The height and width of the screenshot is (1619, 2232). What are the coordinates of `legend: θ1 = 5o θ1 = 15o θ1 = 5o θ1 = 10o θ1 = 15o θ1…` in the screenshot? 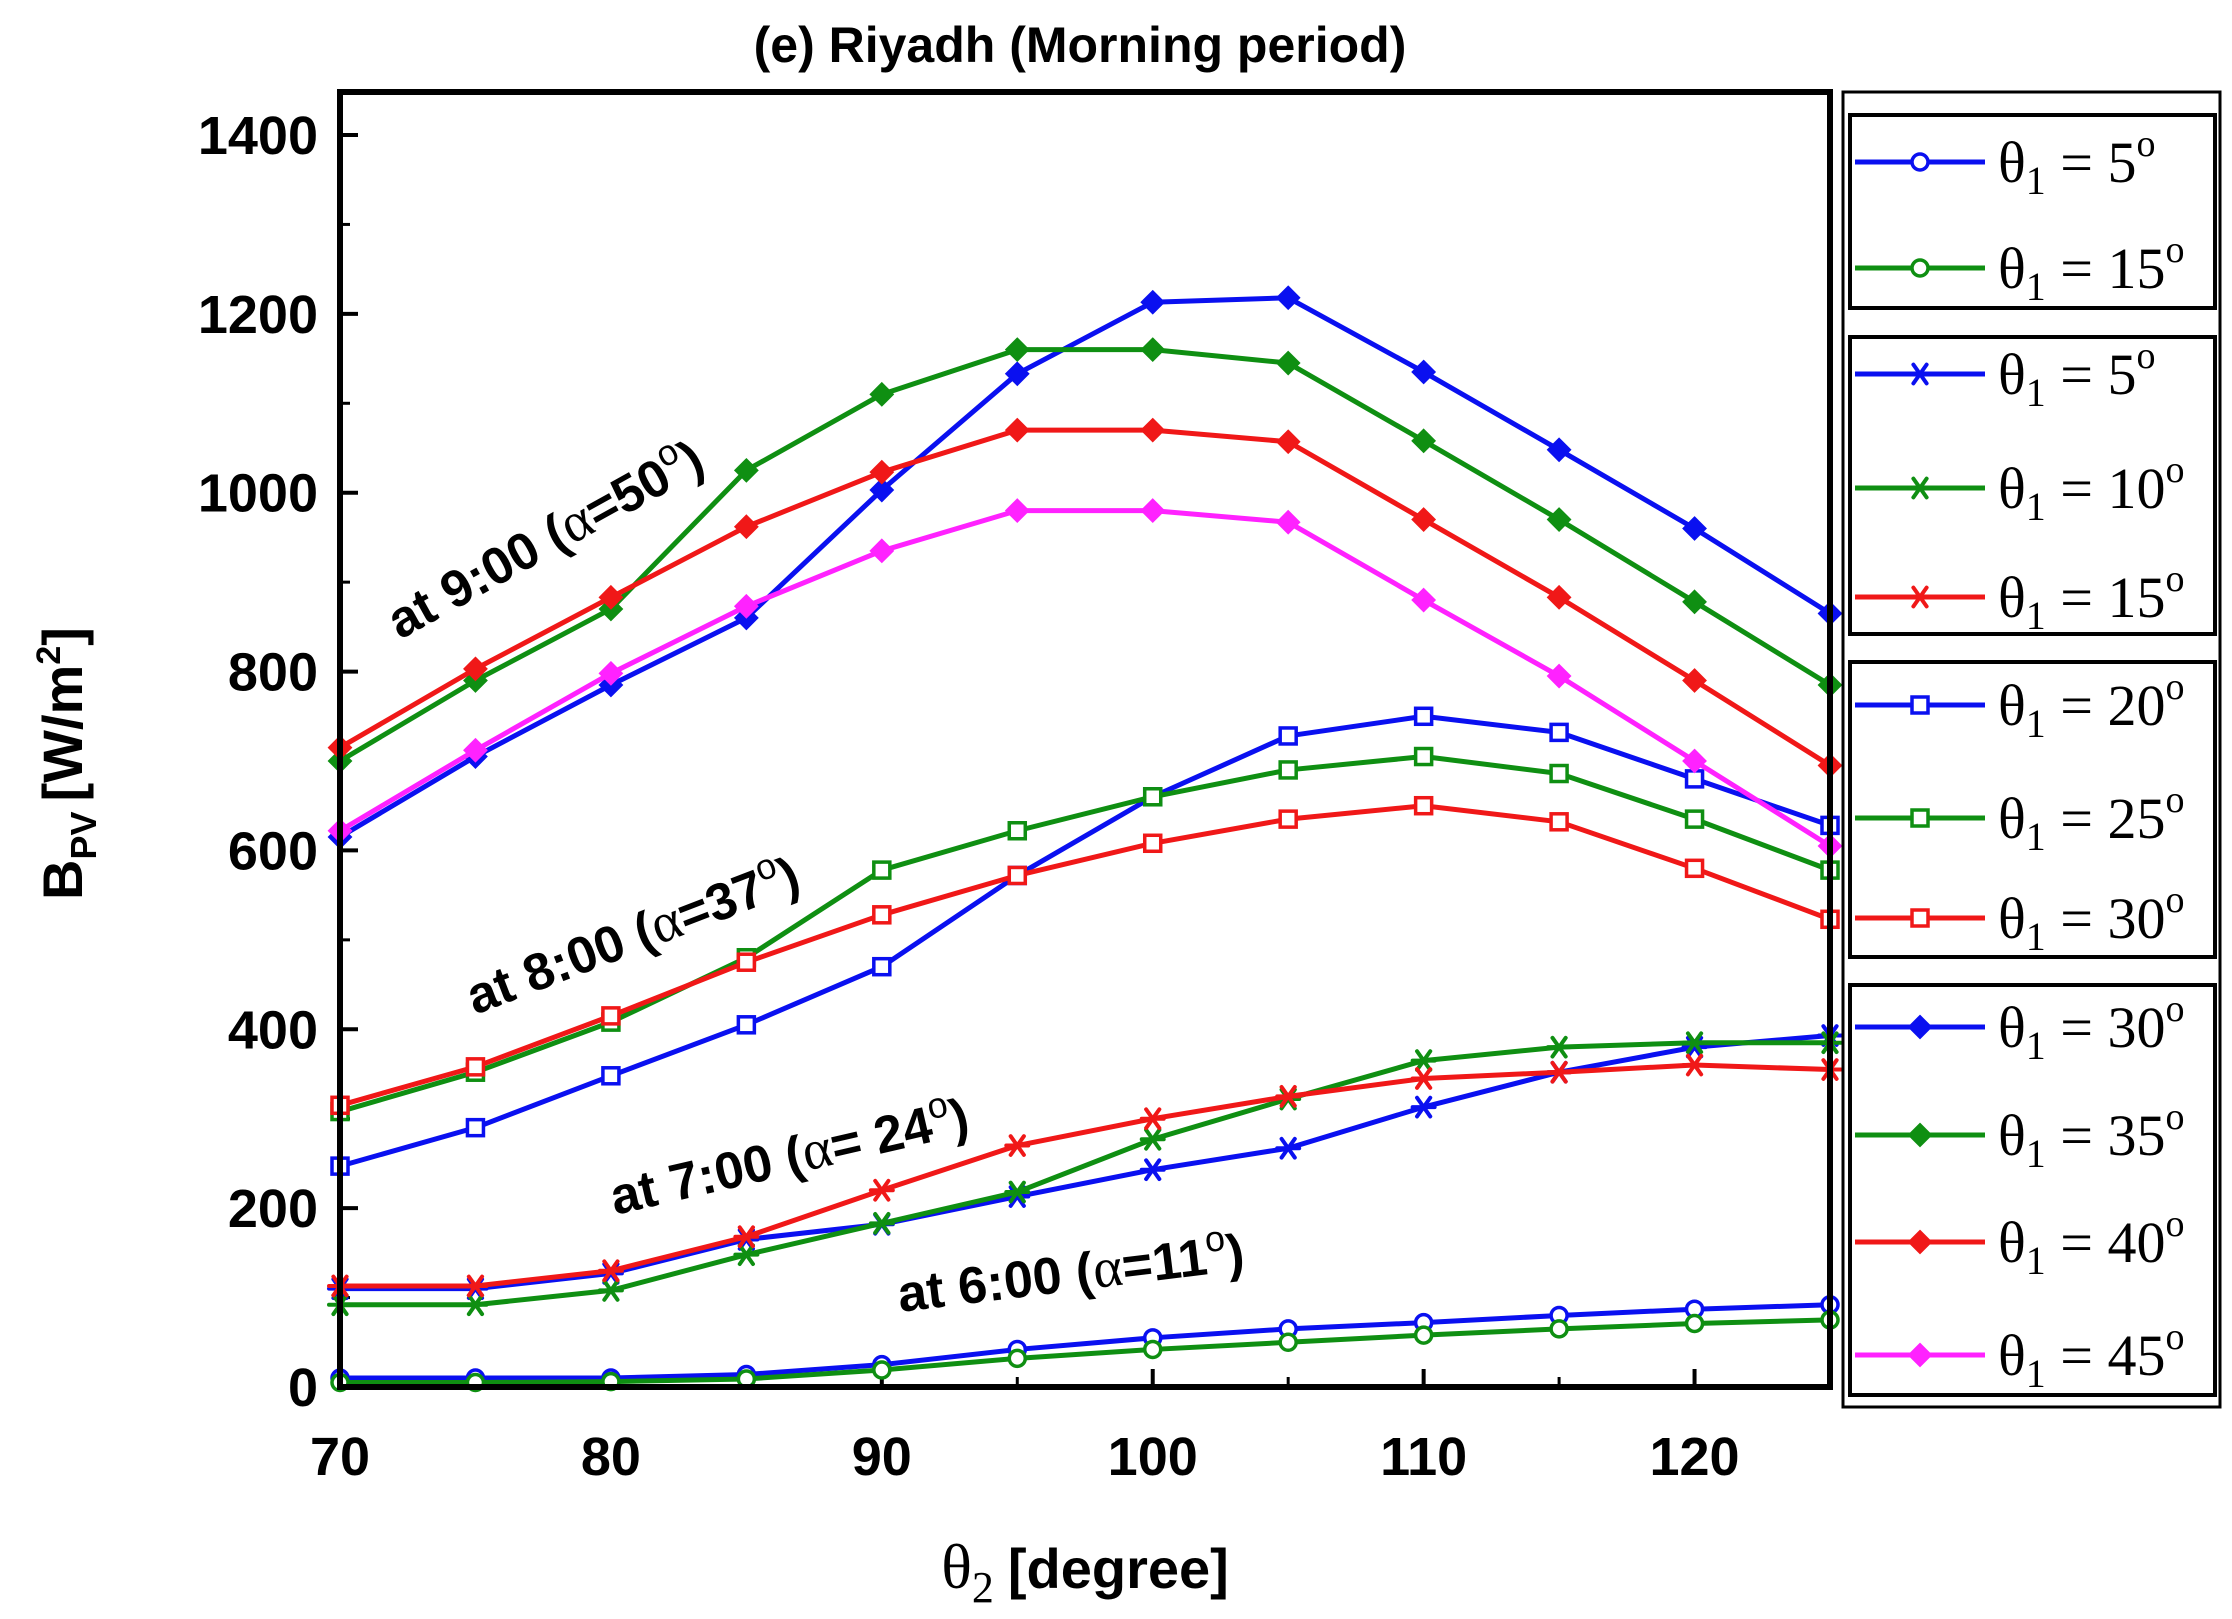 It's located at (2031, 749).